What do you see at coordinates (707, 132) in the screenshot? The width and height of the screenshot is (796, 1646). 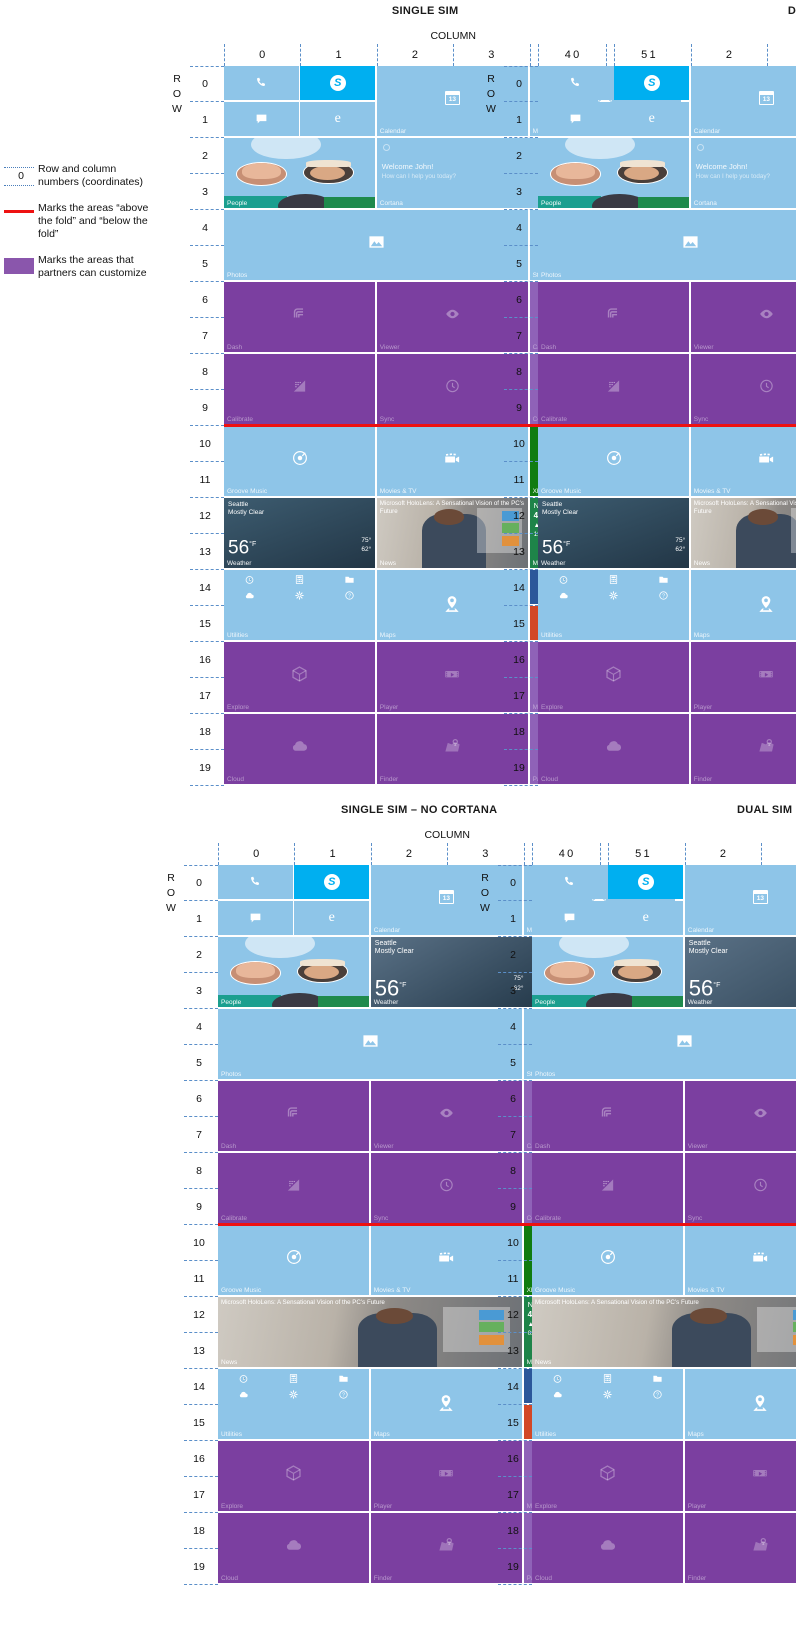 I see `tile-label: Calendar` at bounding box center [707, 132].